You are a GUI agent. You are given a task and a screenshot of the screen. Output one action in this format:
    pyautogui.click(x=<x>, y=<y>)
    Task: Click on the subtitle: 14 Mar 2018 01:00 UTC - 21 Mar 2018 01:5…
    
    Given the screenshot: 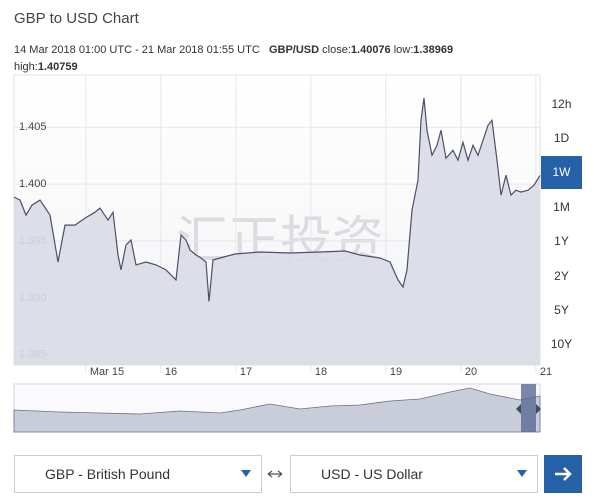 What is the action you would take?
    pyautogui.click(x=294, y=59)
    